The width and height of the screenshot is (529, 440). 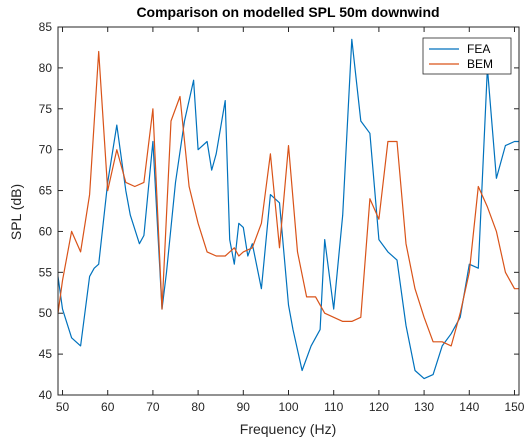 I want to click on x-tick-label: 130, so click(x=424, y=407).